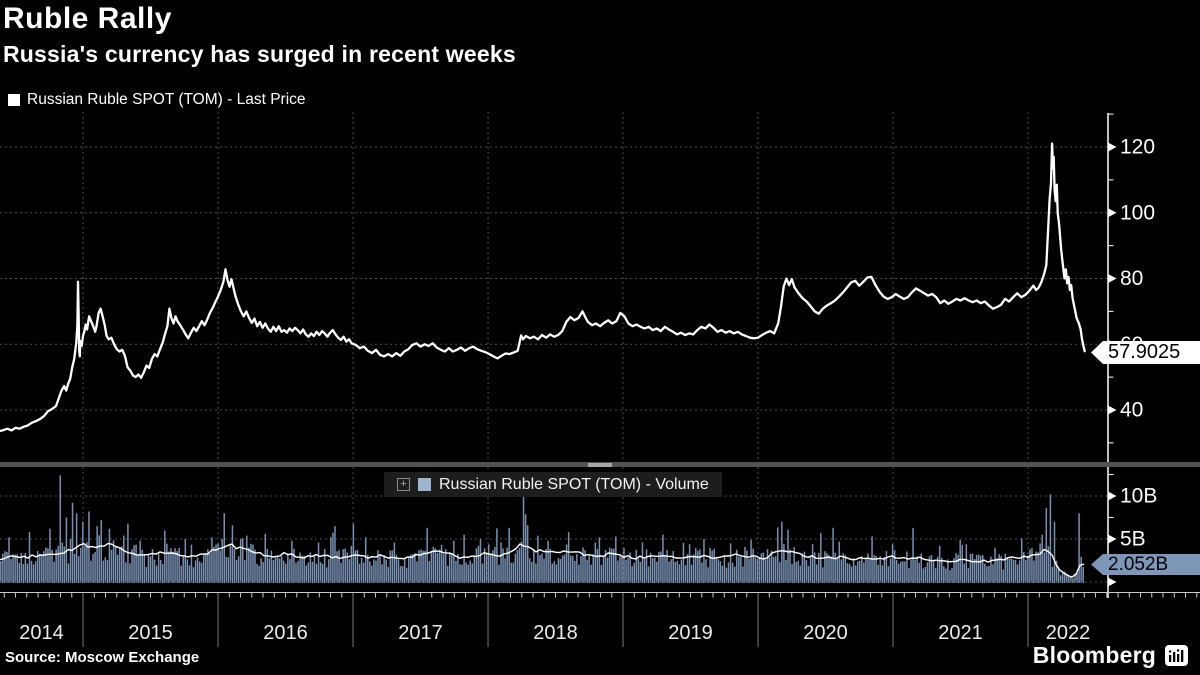 This screenshot has width=1200, height=675. I want to click on bloomberg-wordmark: Bloomberg, so click(1094, 655).